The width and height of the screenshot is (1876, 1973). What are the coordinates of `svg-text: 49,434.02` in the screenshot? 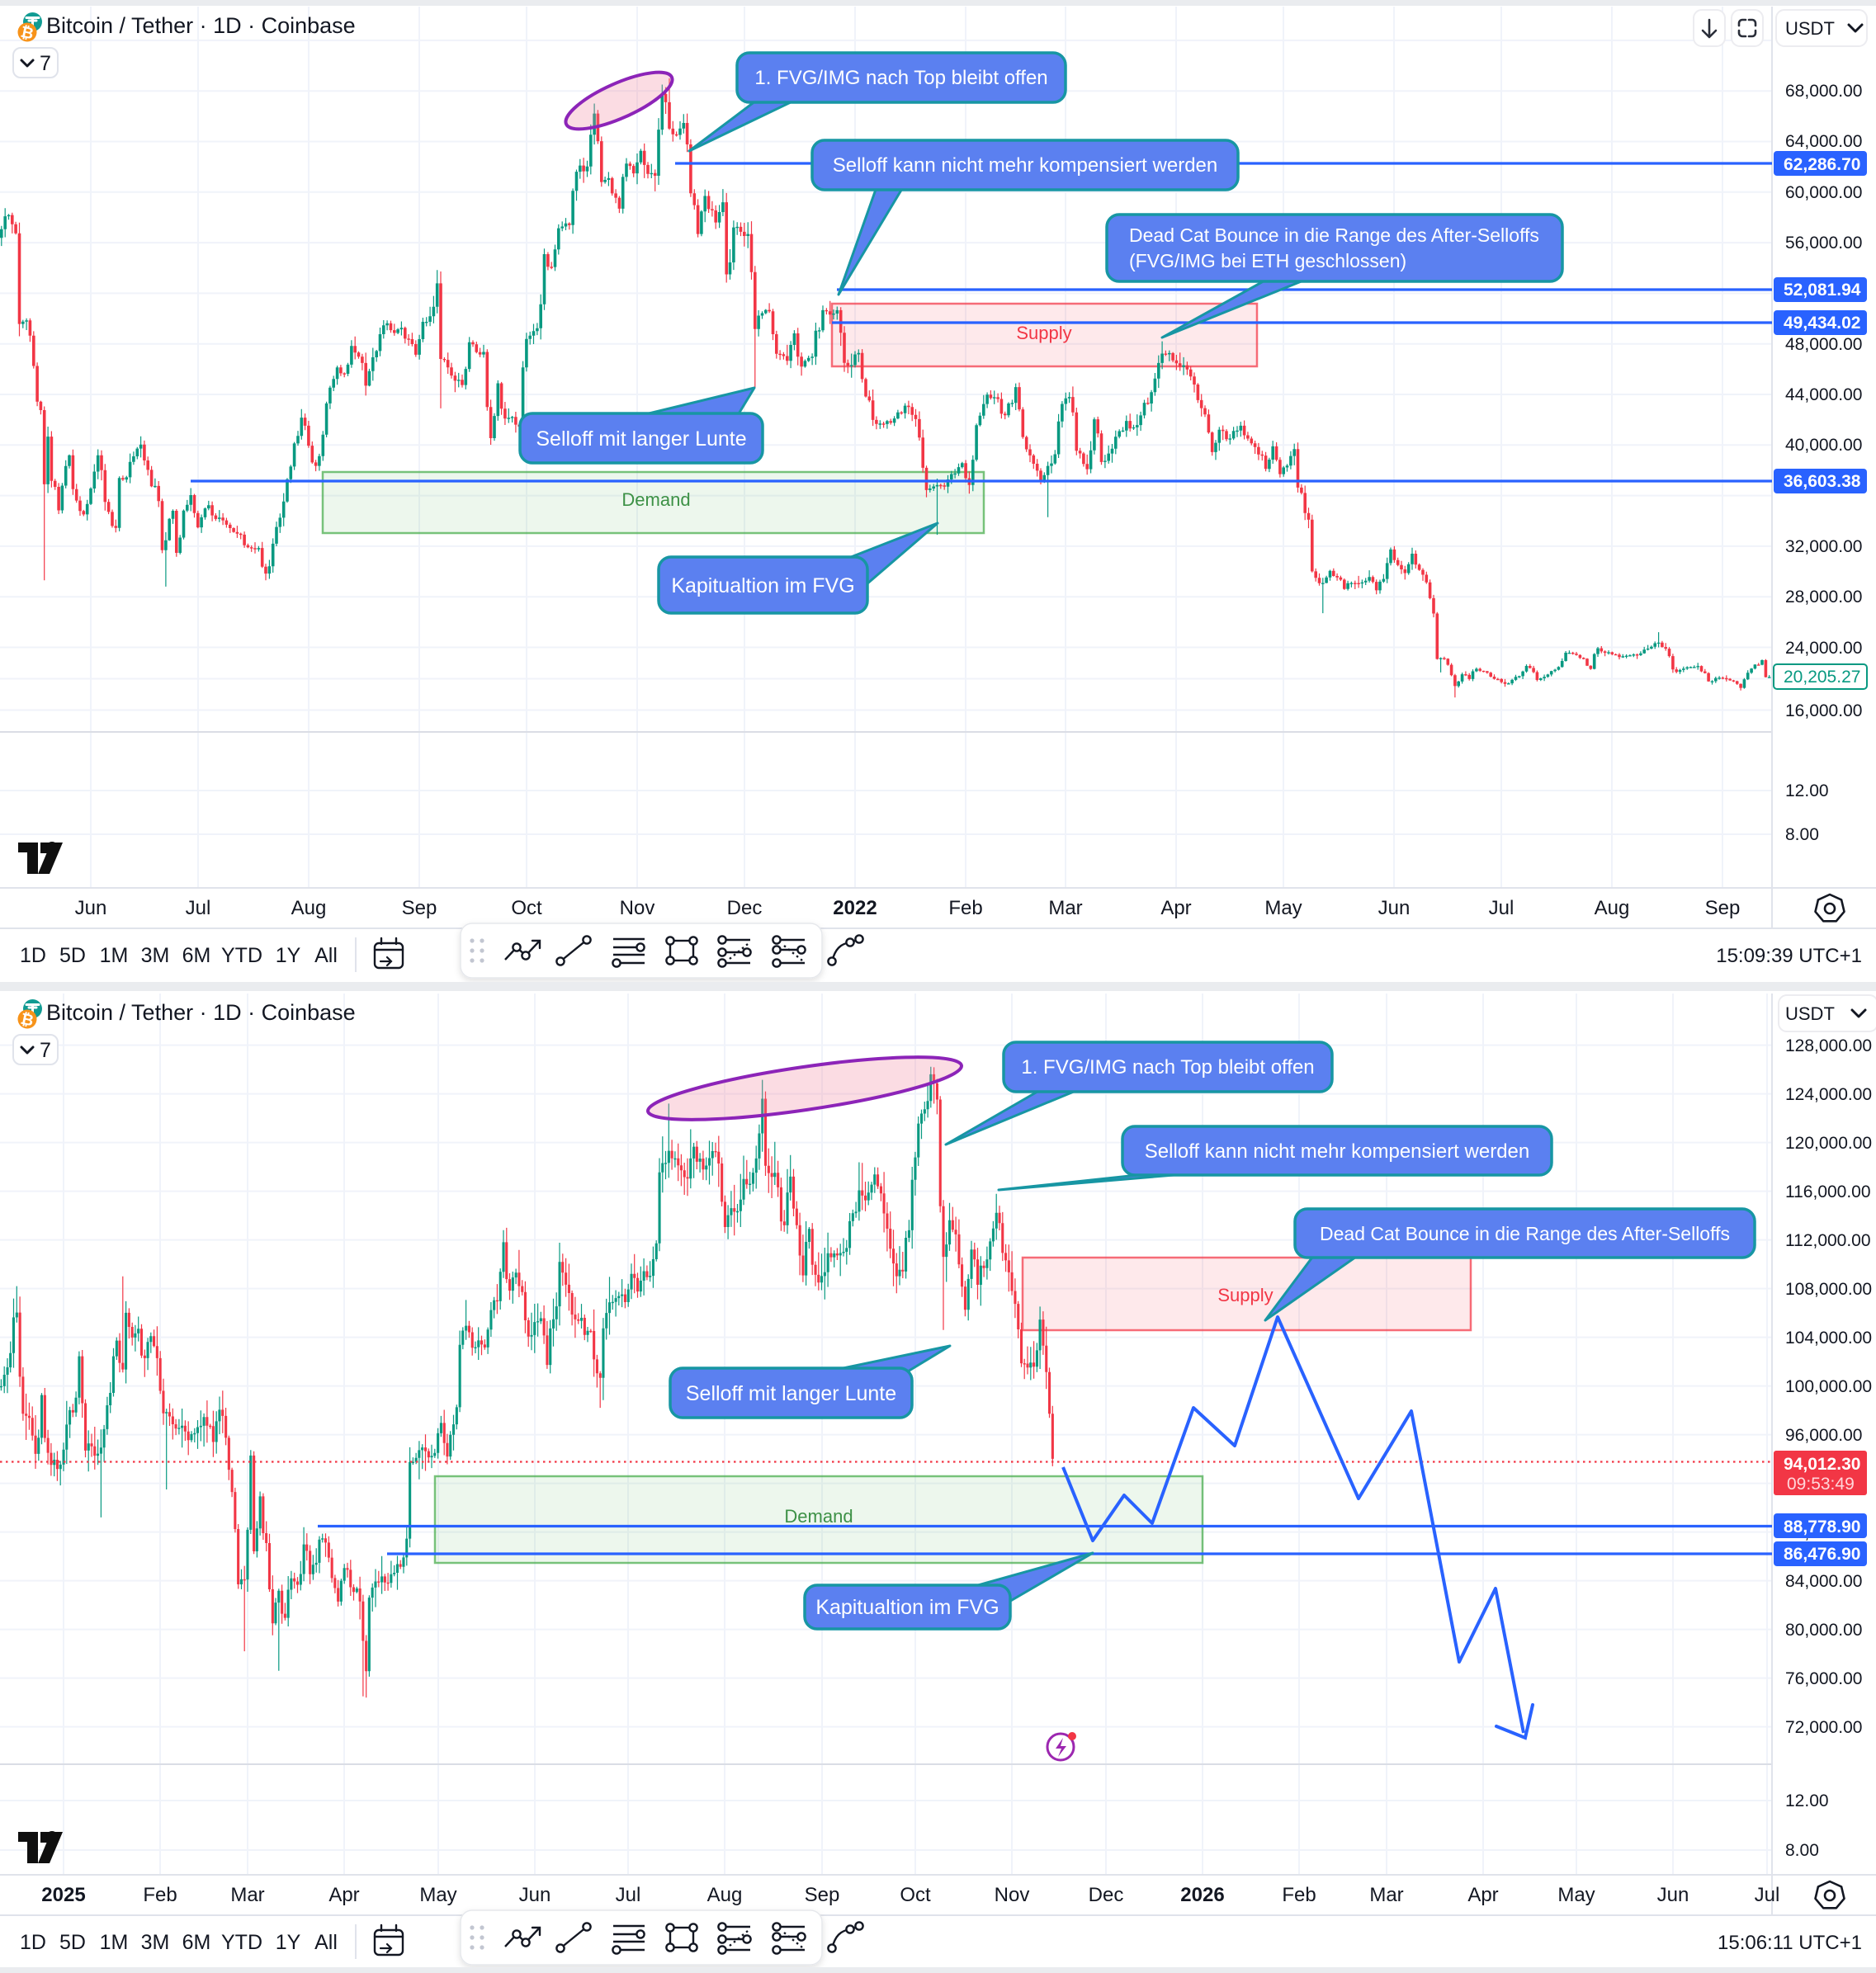 It's located at (1822, 323).